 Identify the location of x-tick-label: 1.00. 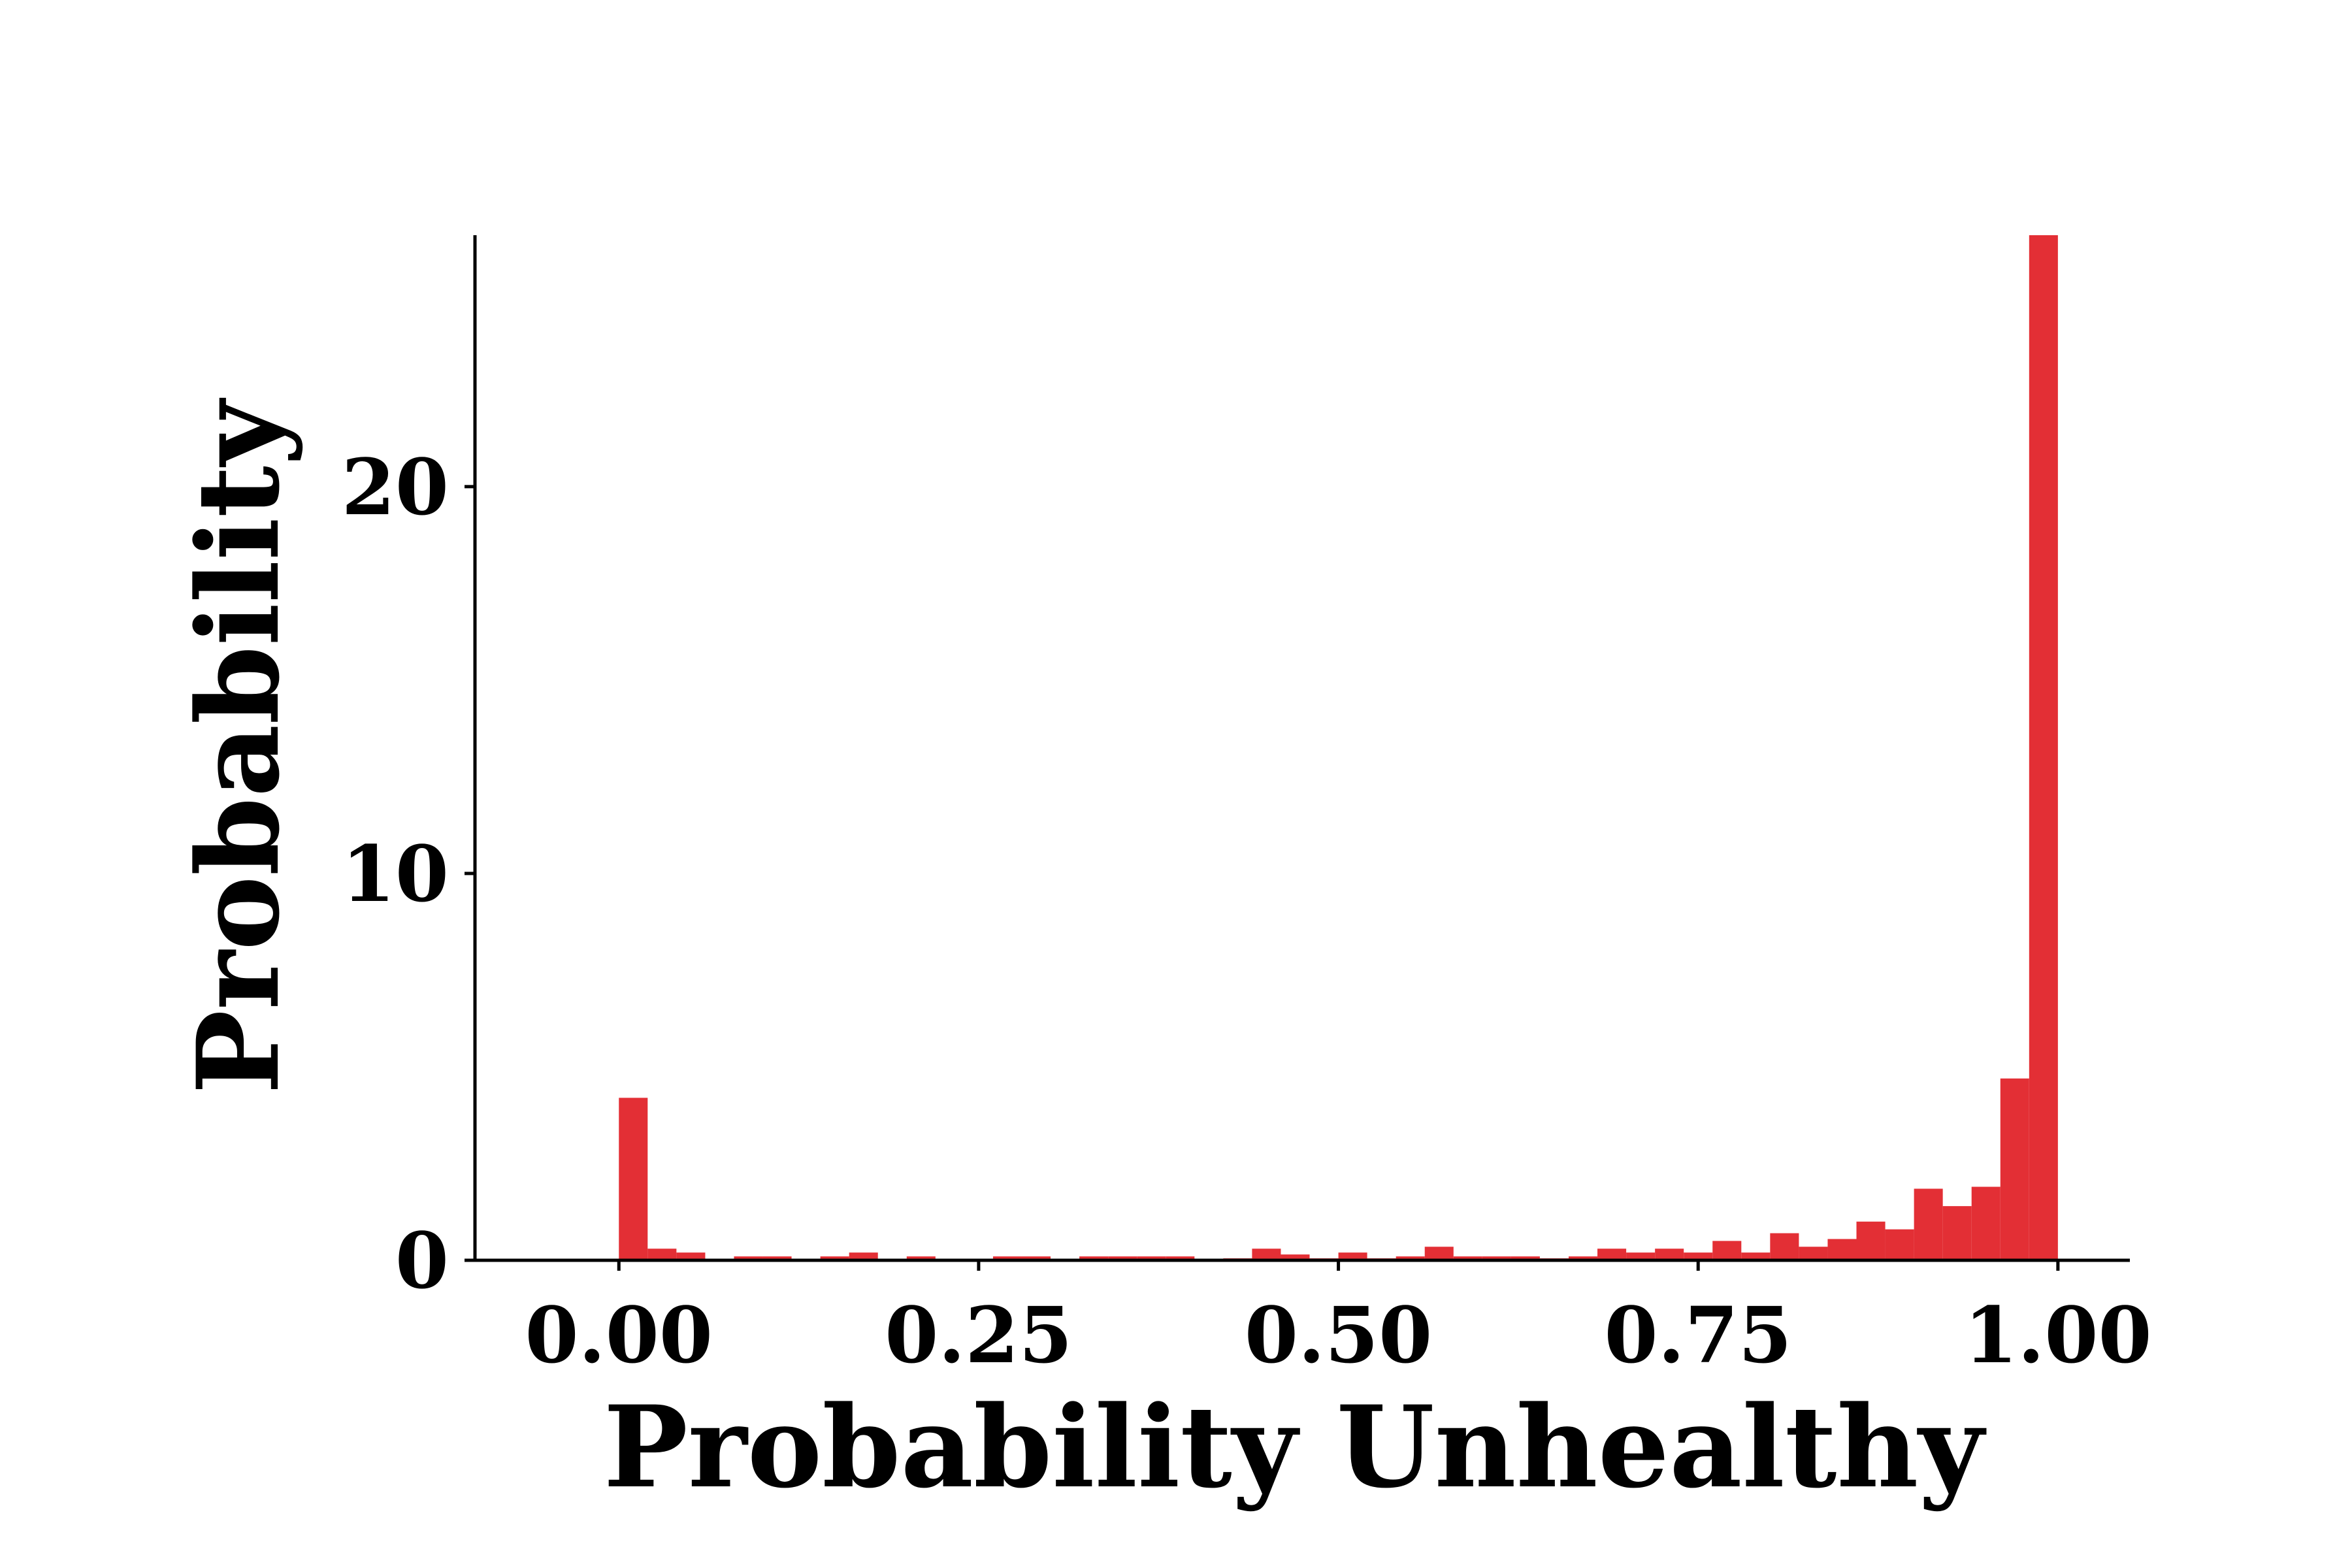
(2057, 1335).